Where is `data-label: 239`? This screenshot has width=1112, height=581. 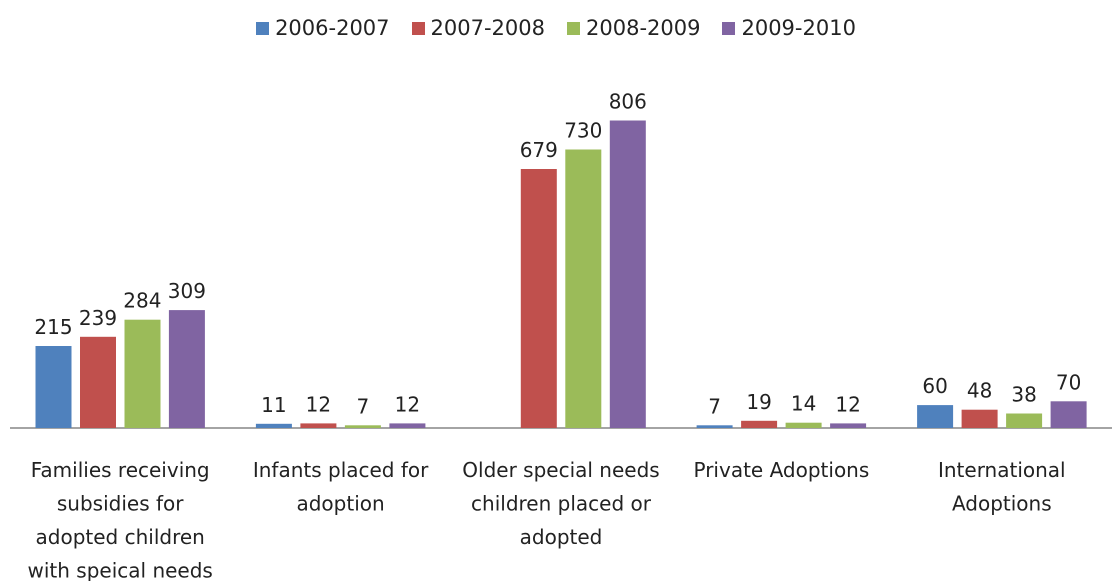
data-label: 239 is located at coordinates (98, 318).